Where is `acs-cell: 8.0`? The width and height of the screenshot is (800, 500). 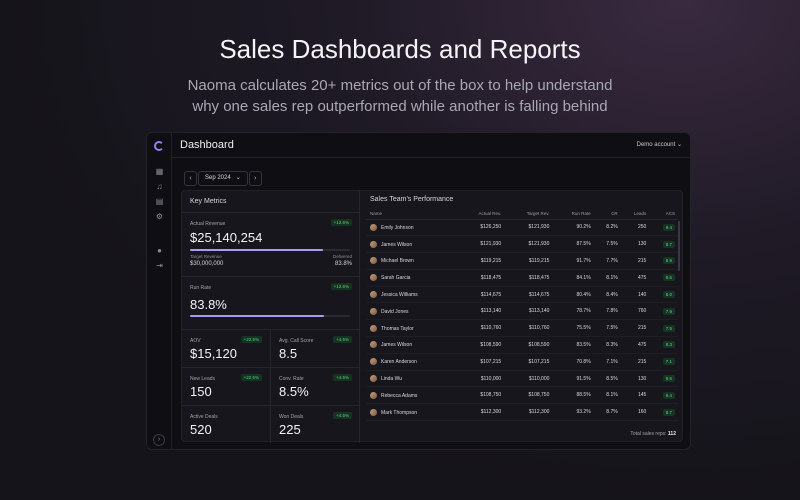 acs-cell: 8.0 is located at coordinates (663, 295).